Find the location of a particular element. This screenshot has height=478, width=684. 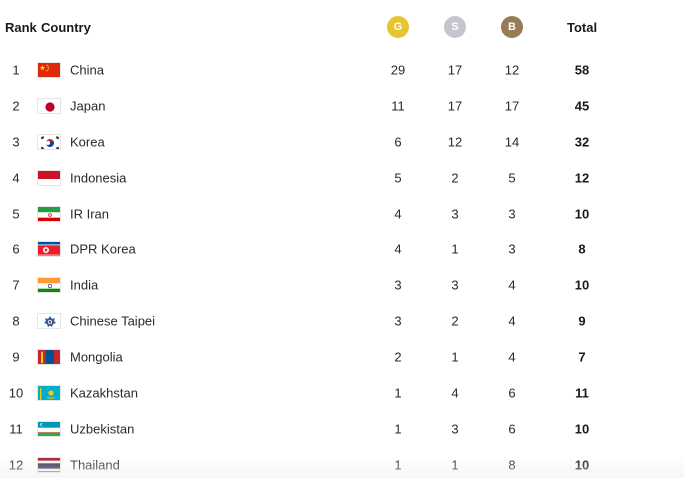

total-count: 58 is located at coordinates (582, 70).